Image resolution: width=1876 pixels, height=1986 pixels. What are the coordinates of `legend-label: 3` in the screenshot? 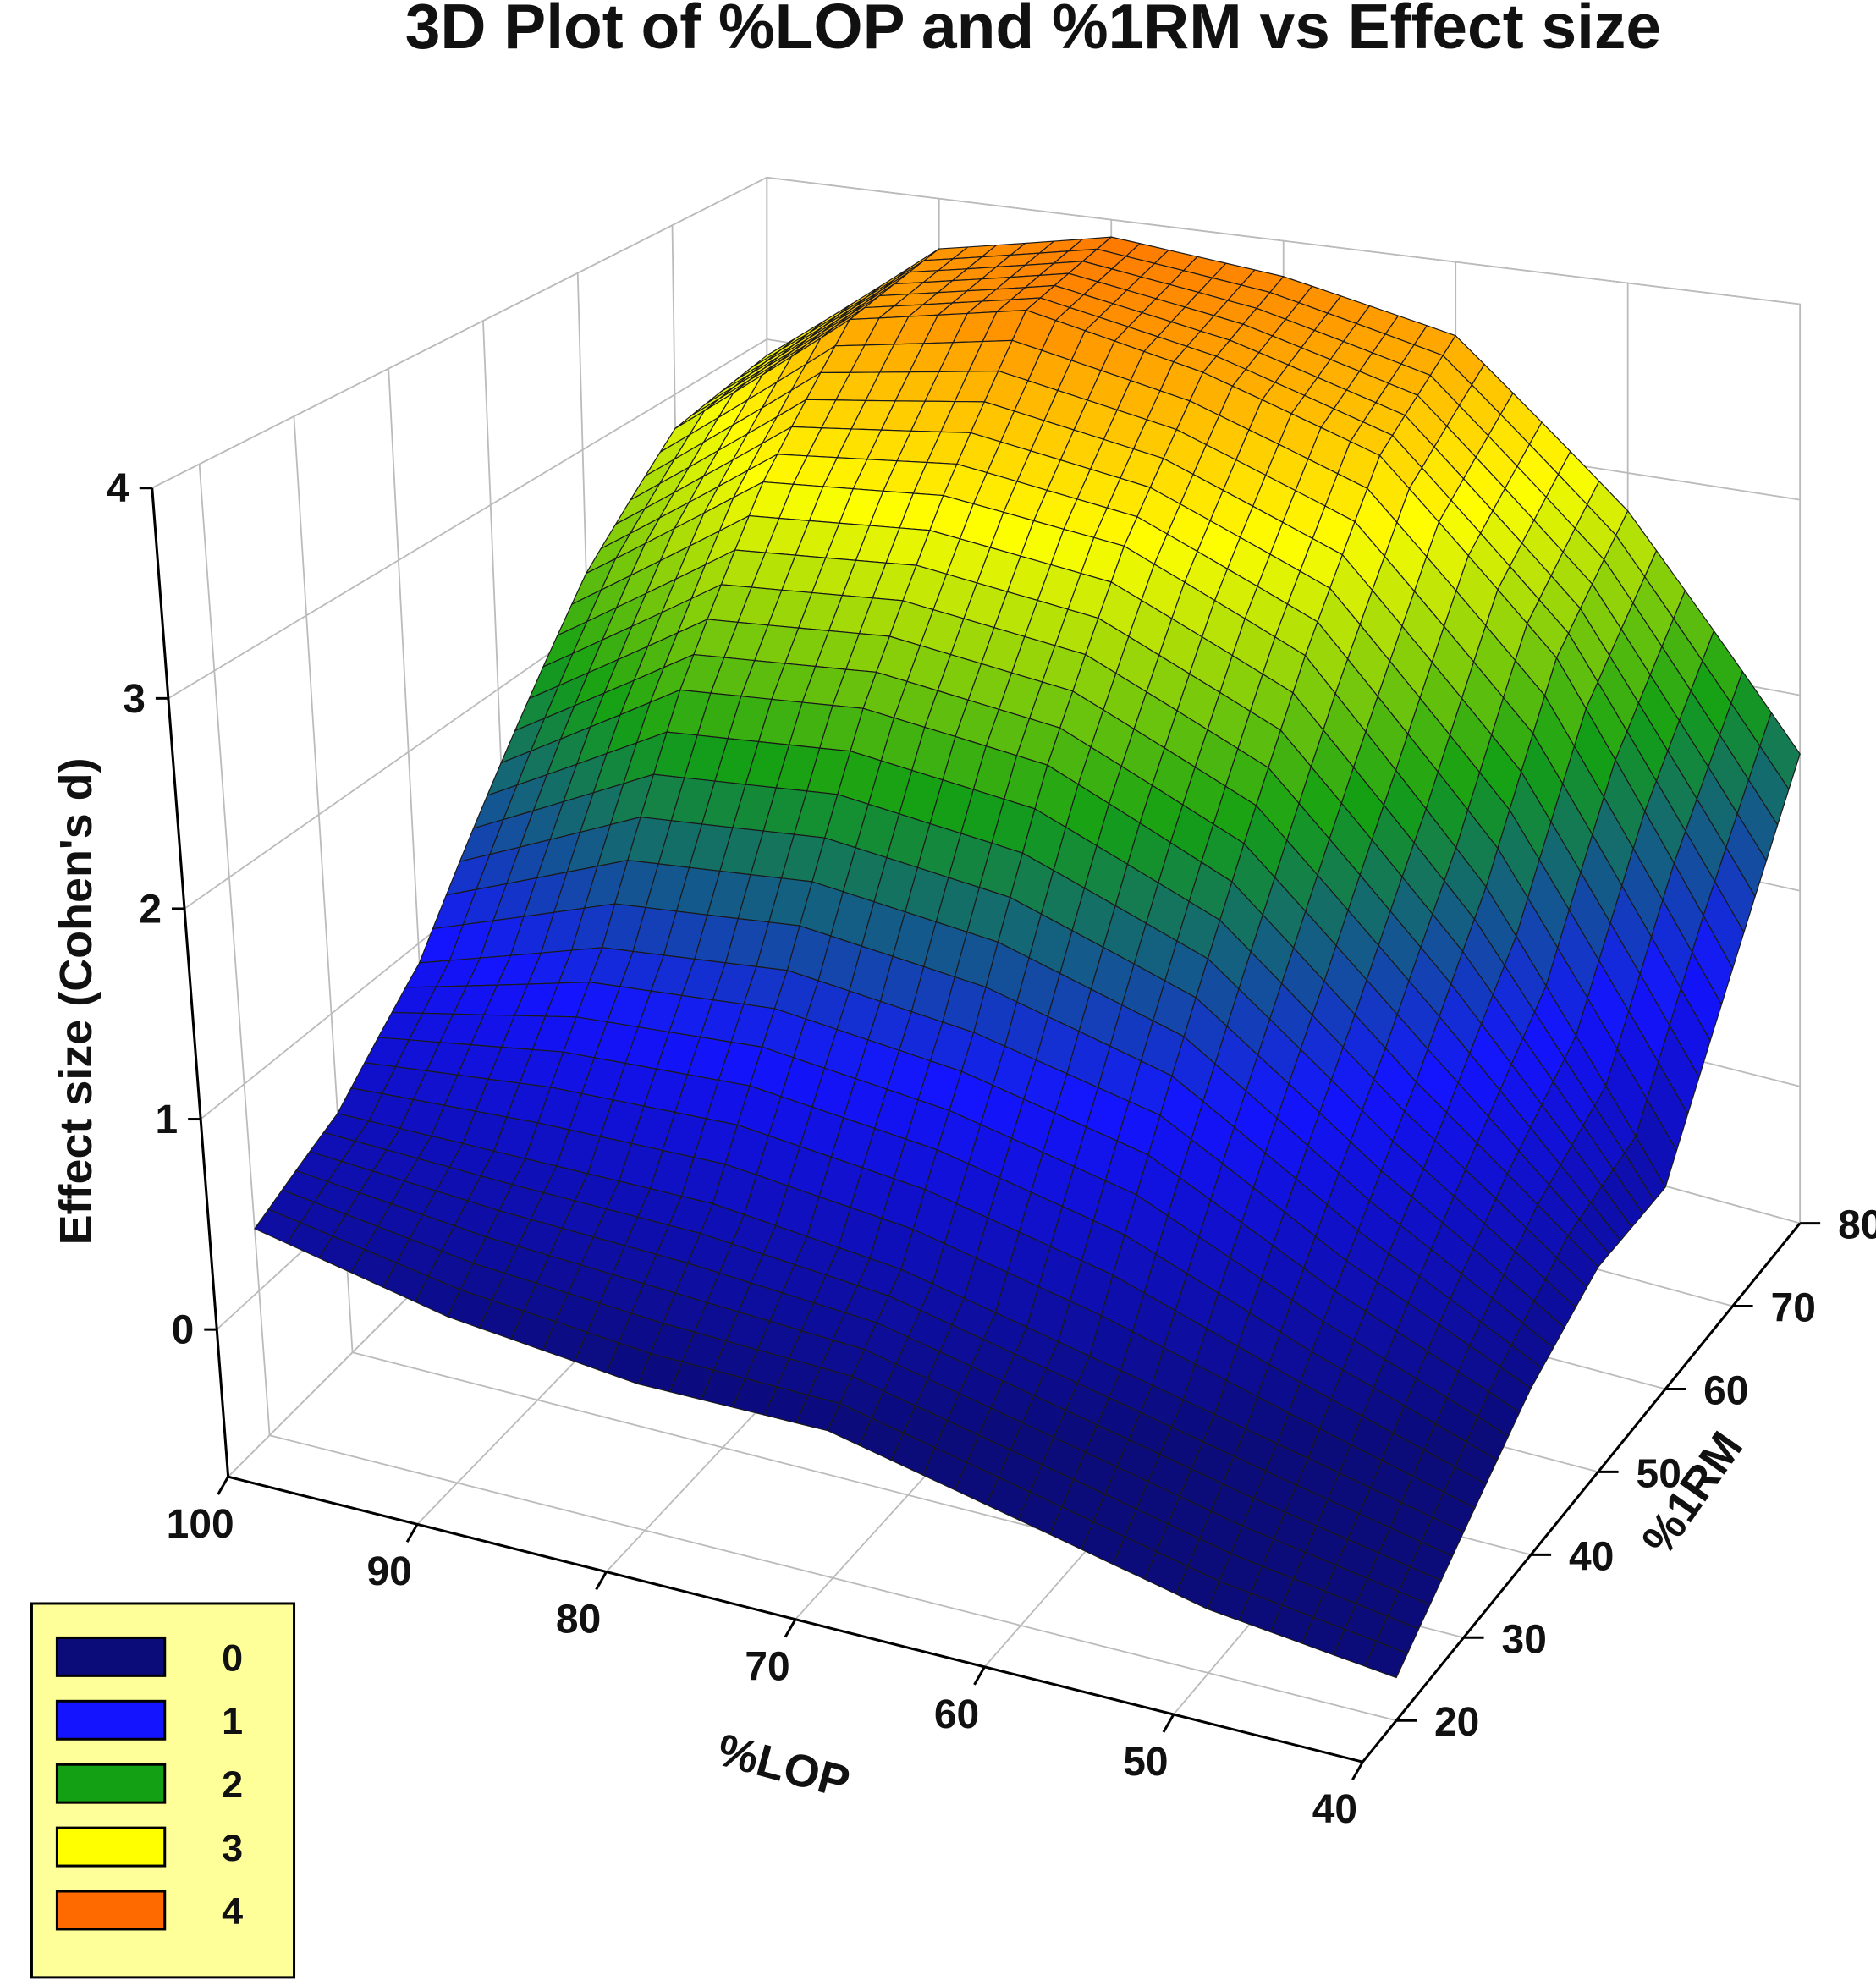 It's located at (232, 1848).